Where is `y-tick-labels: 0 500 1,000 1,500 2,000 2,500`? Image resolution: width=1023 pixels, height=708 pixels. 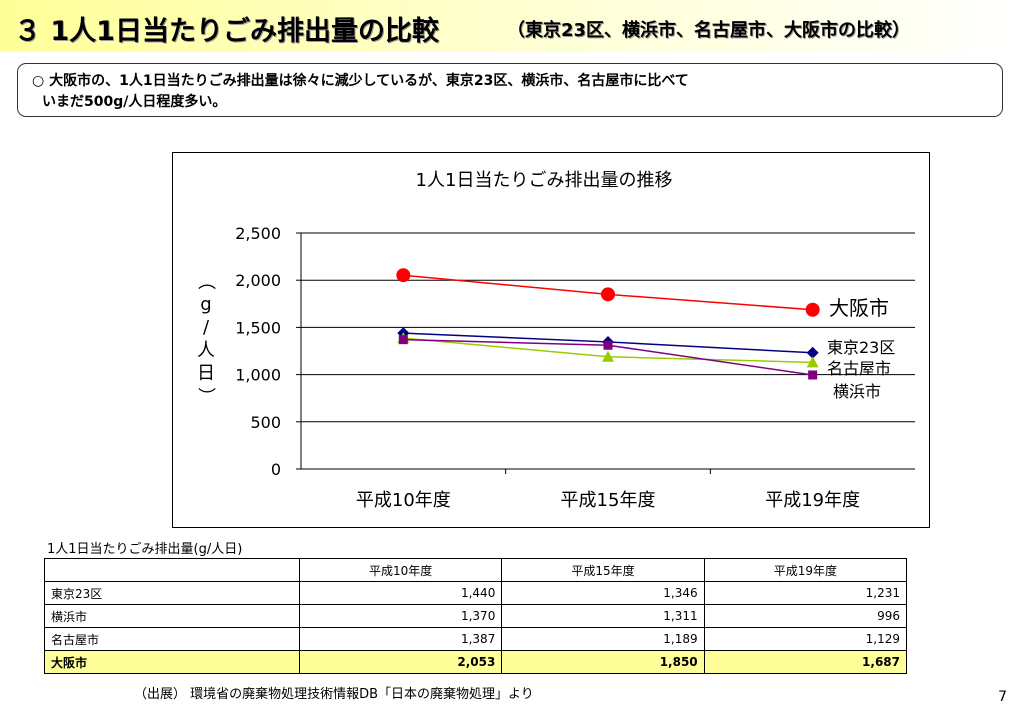
y-tick-labels: 0 500 1,000 1,500 2,000 2,500 is located at coordinates (258, 351).